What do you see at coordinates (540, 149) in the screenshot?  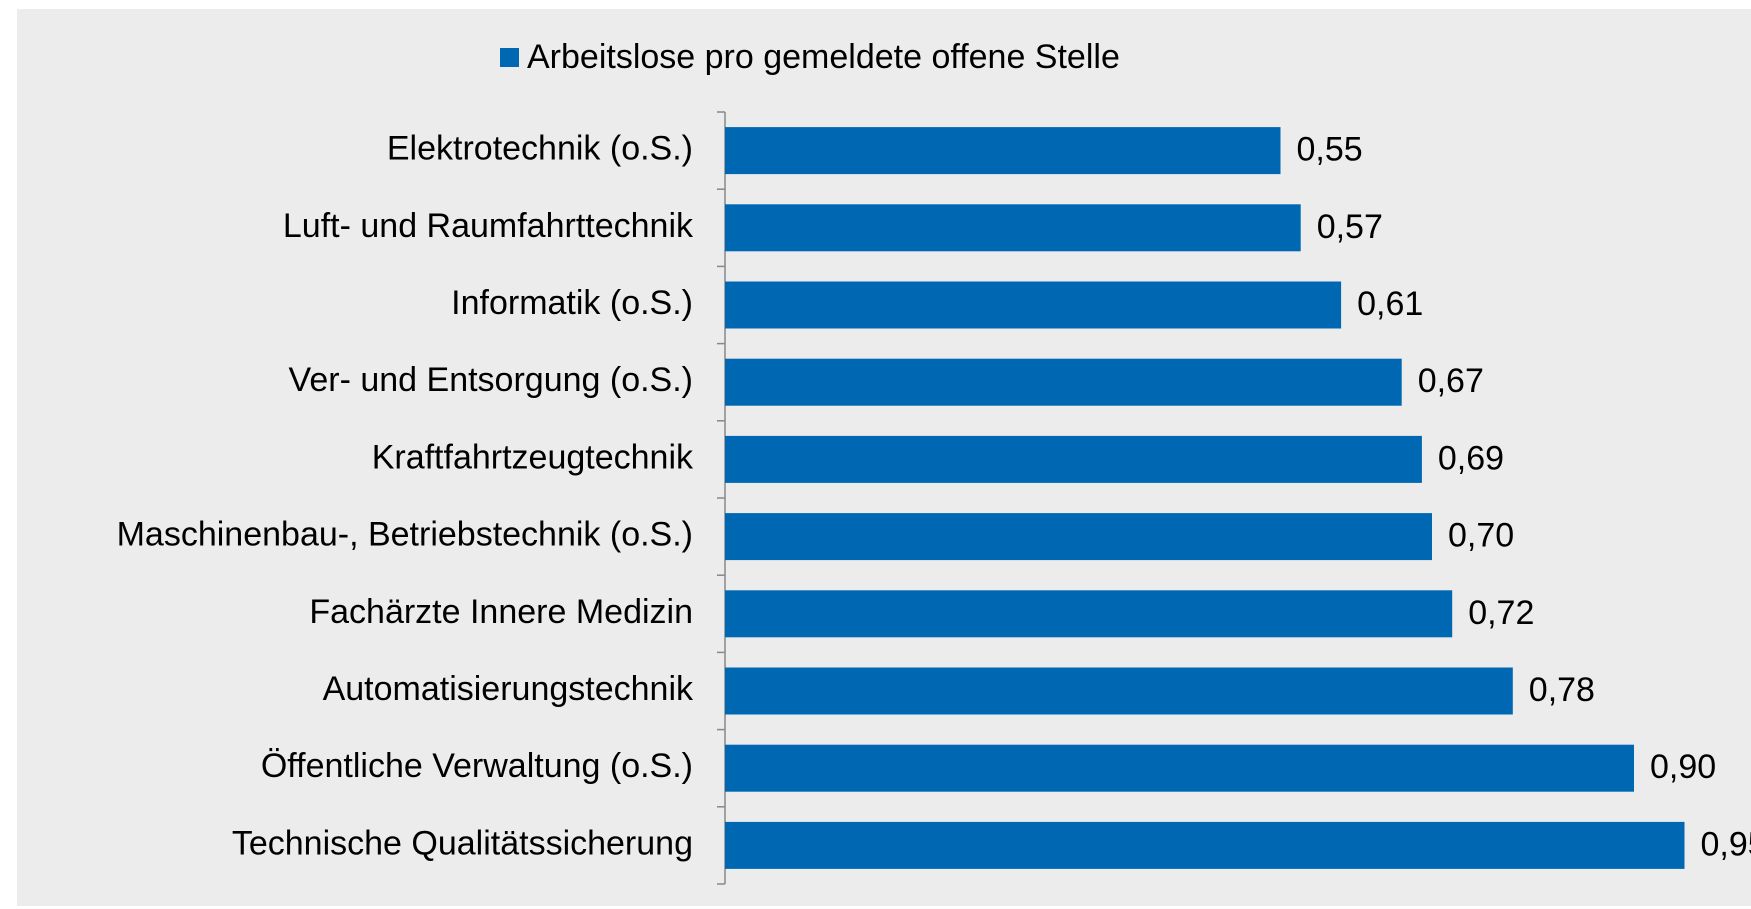 I see `y-tick-label: Elektrotechnik (o.S.)` at bounding box center [540, 149].